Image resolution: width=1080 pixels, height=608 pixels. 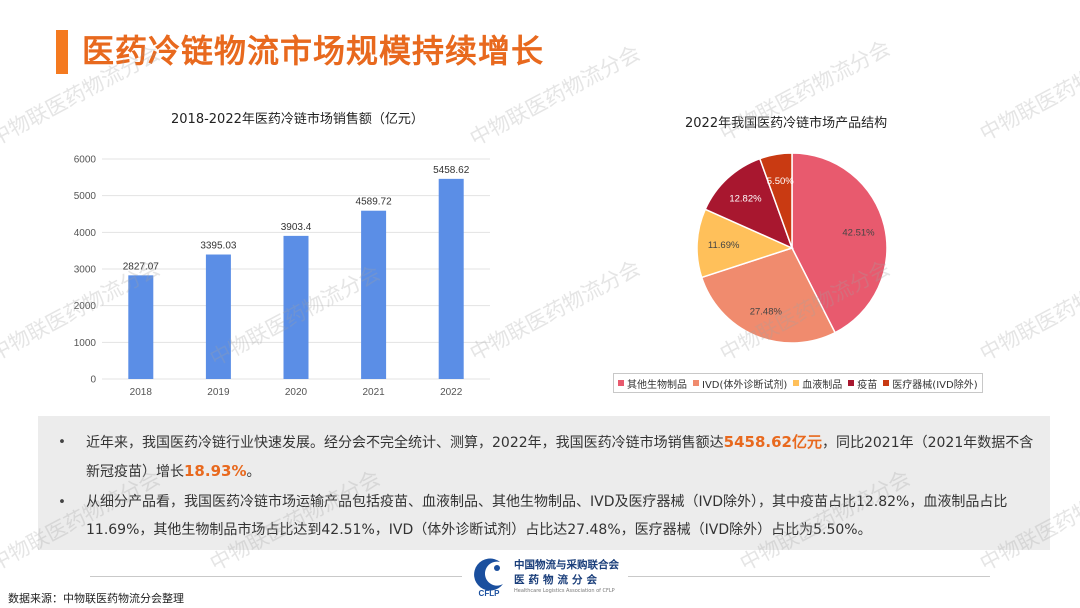 What do you see at coordinates (62, 52) in the screenshot?
I see `title-accent-bar` at bounding box center [62, 52].